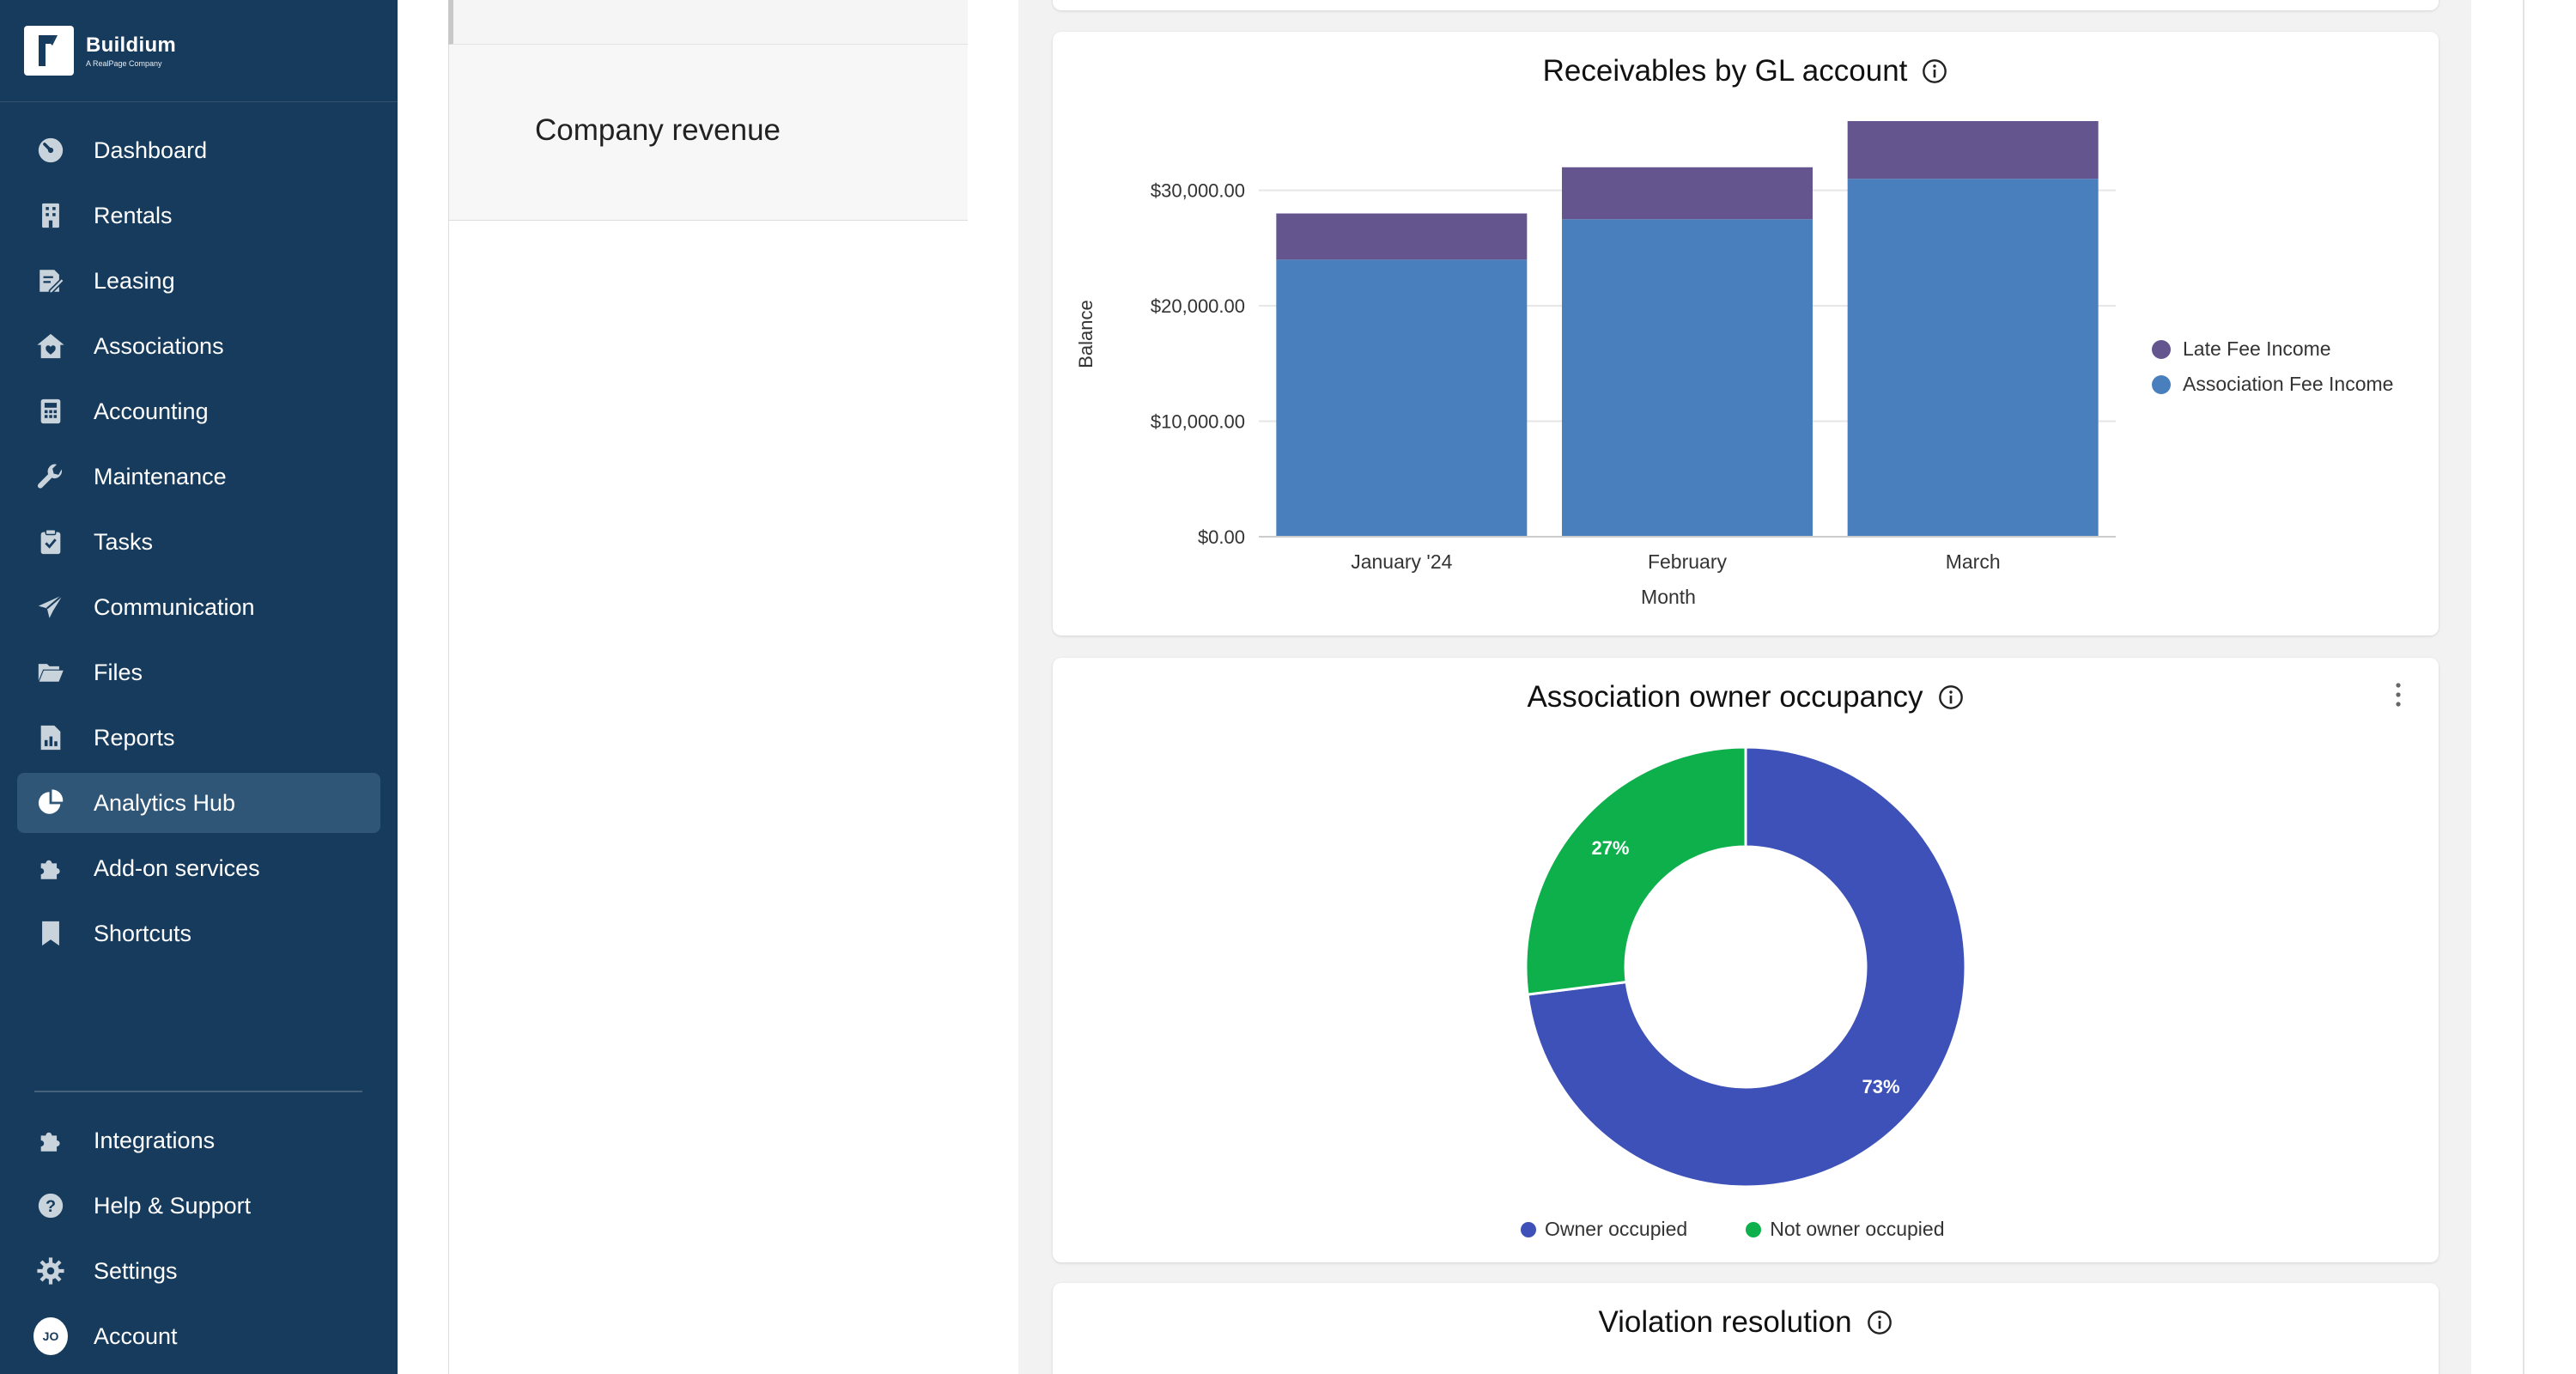 This screenshot has height=1374, width=2576. I want to click on previous-card, so click(1746, 5).